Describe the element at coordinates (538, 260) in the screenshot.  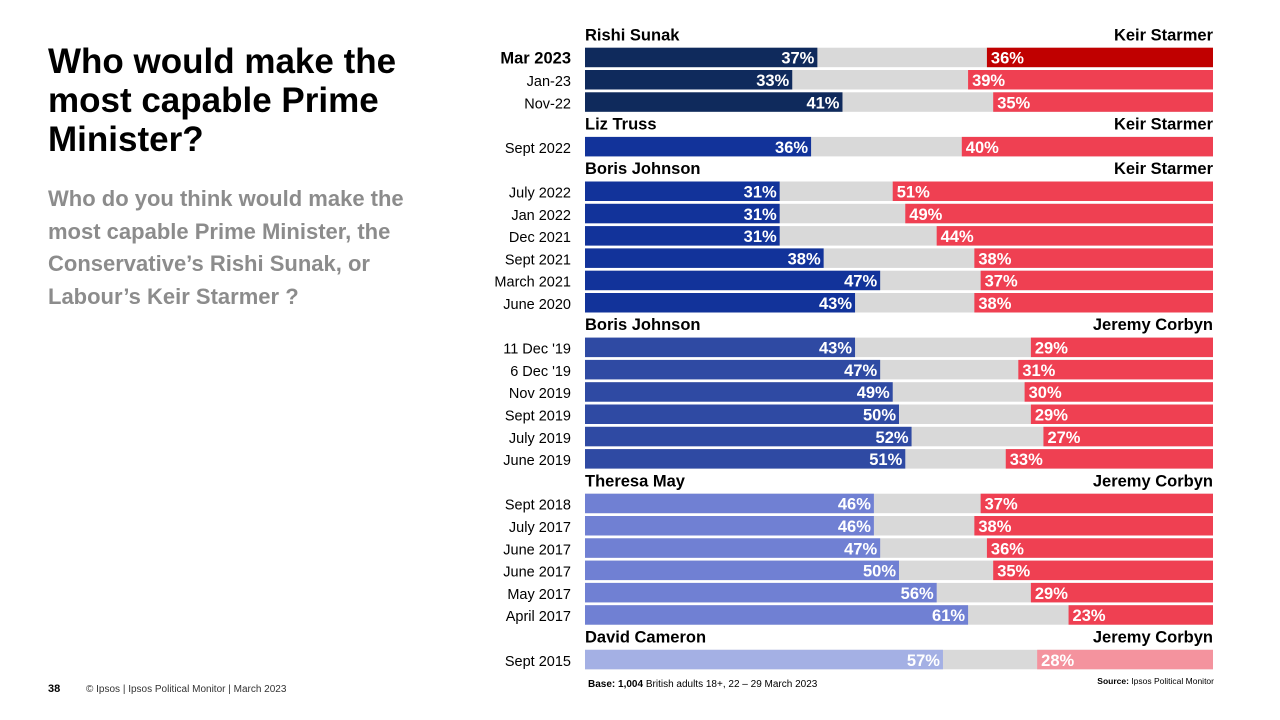
I see `row-label: Sept 2021` at that location.